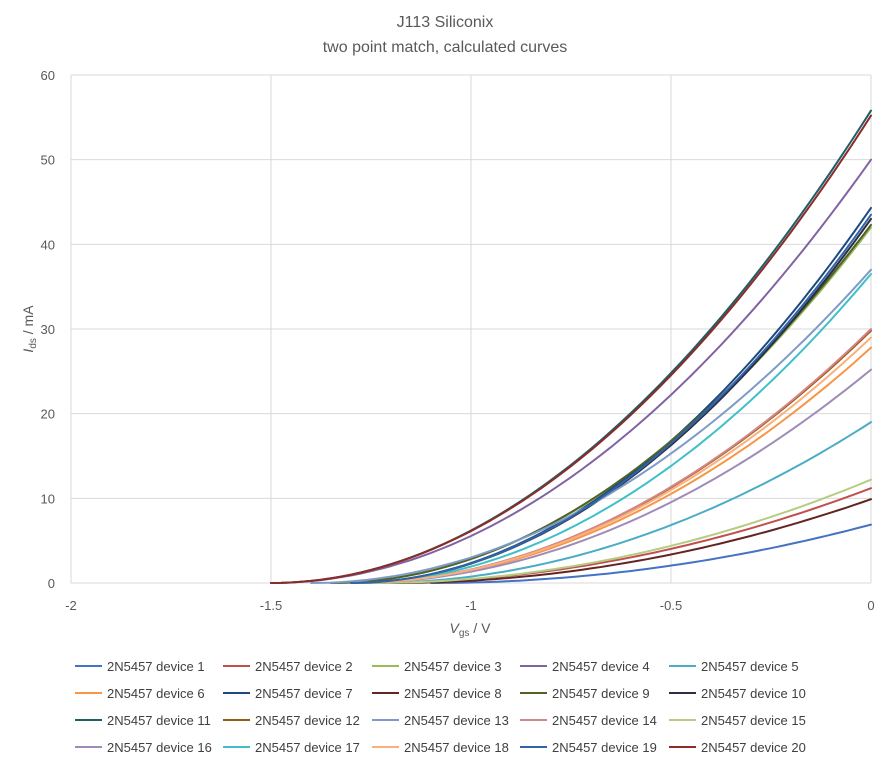 The height and width of the screenshot is (769, 890). What do you see at coordinates (753, 747) in the screenshot?
I see `legend-label: 2N5457 device 20` at bounding box center [753, 747].